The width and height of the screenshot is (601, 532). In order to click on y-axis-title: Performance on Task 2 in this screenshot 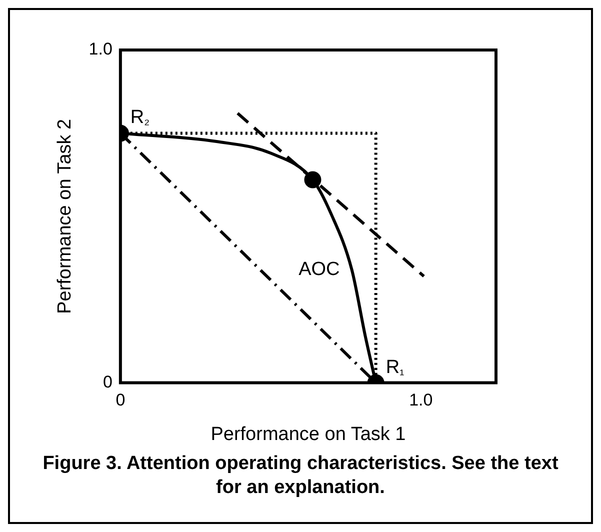, I will do `click(65, 216)`.